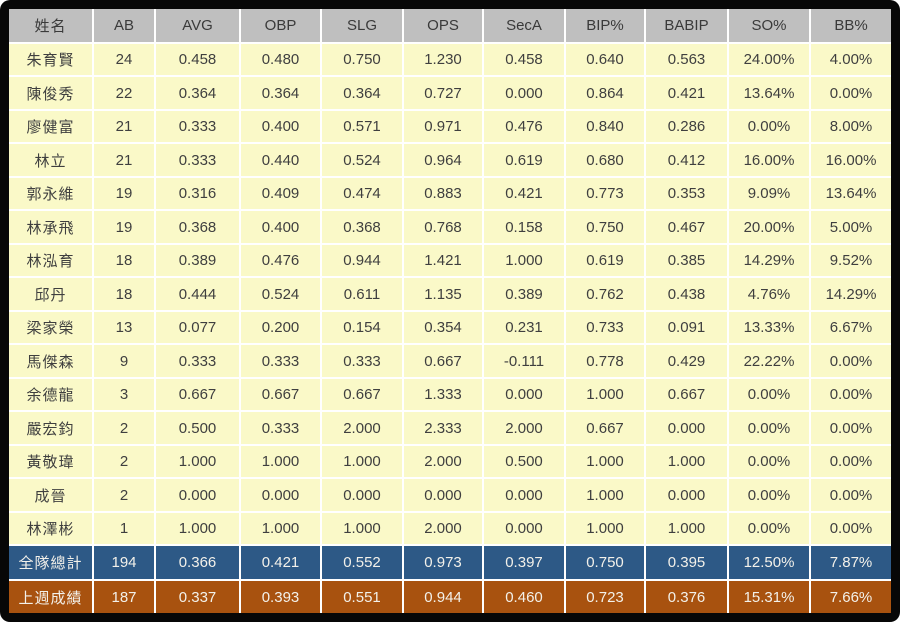 The image size is (900, 622). What do you see at coordinates (443, 294) in the screenshot?
I see `stat-cell-ops: 1.135` at bounding box center [443, 294].